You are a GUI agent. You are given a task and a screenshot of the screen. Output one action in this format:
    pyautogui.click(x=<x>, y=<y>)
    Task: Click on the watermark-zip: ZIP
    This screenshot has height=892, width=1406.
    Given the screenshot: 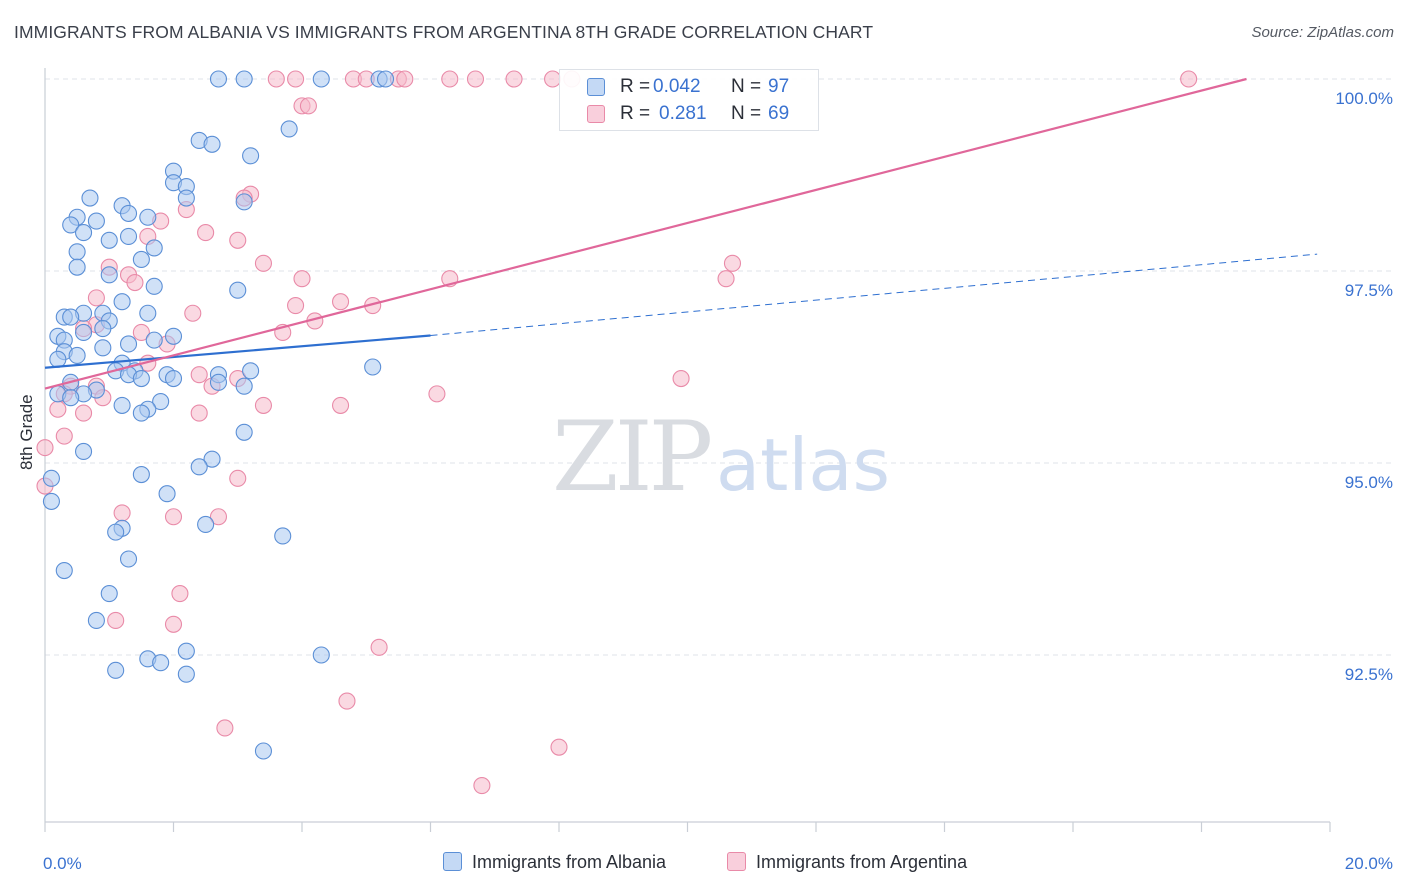 What is the action you would take?
    pyautogui.click(x=631, y=457)
    